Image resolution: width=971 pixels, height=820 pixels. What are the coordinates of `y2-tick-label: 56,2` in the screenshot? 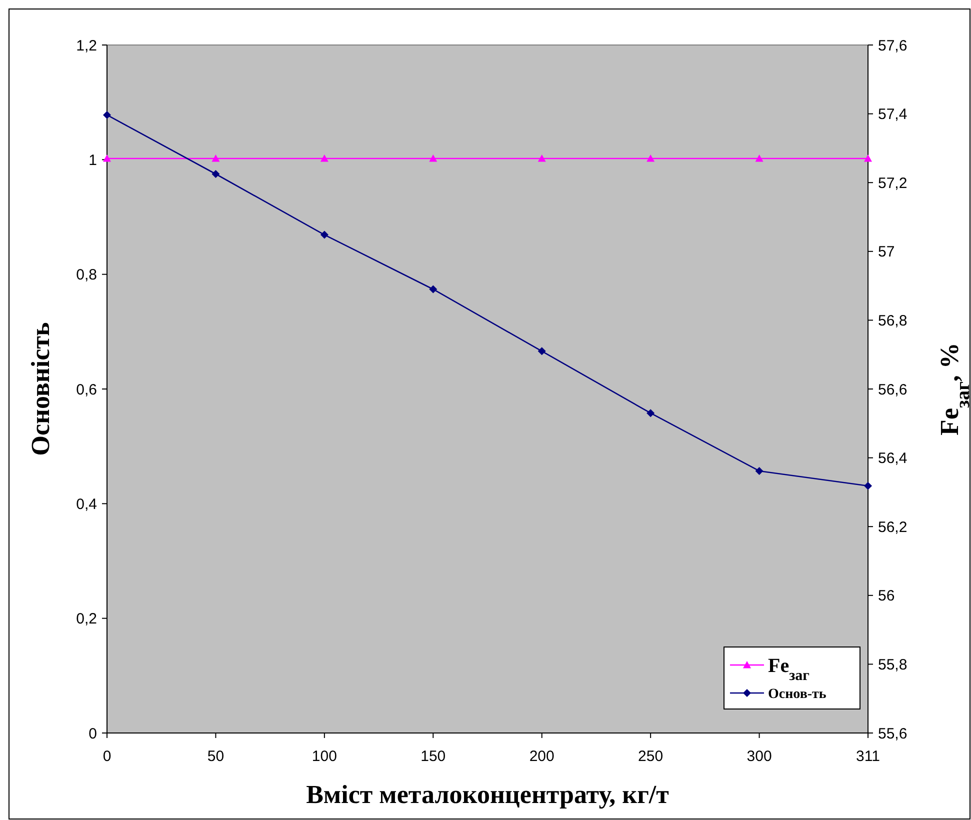 It's located at (893, 527).